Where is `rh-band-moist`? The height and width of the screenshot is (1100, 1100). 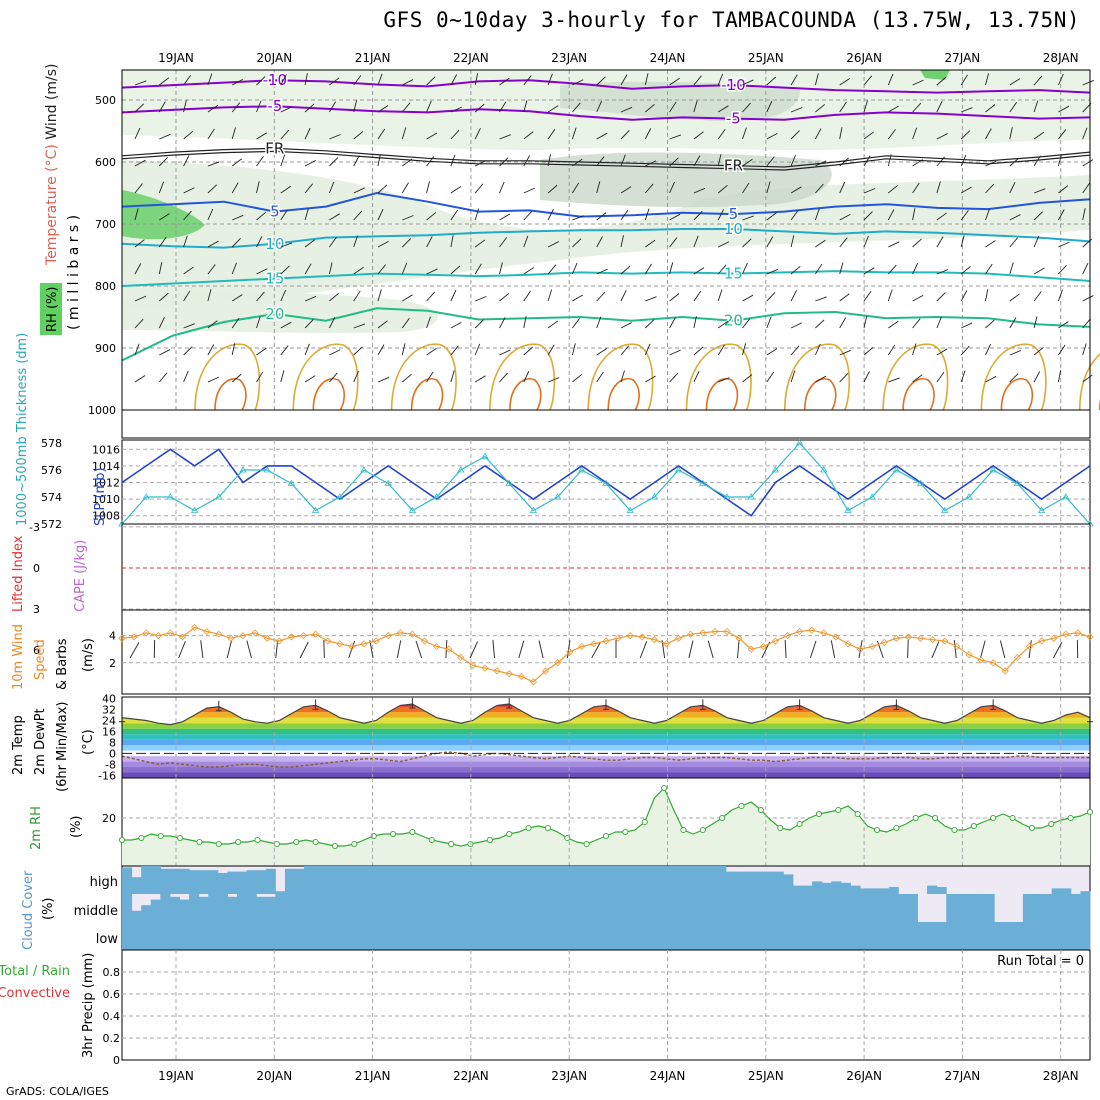 rh-band-moist is located at coordinates (686, 180).